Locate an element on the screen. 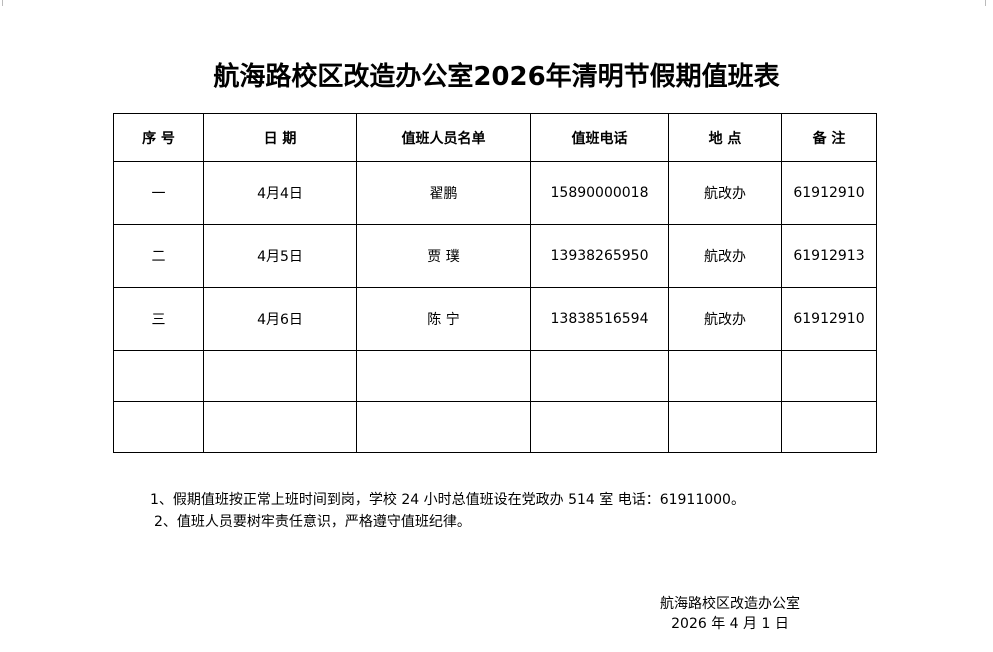  cell: 4月6日 is located at coordinates (280, 319).